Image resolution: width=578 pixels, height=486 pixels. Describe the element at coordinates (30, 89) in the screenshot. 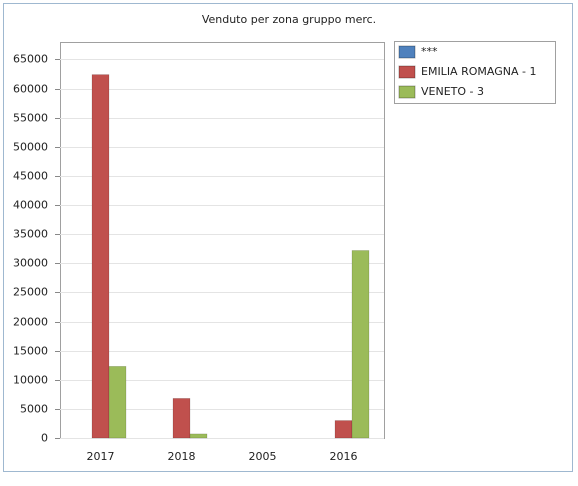

I see `y-tick-label: 60000` at that location.